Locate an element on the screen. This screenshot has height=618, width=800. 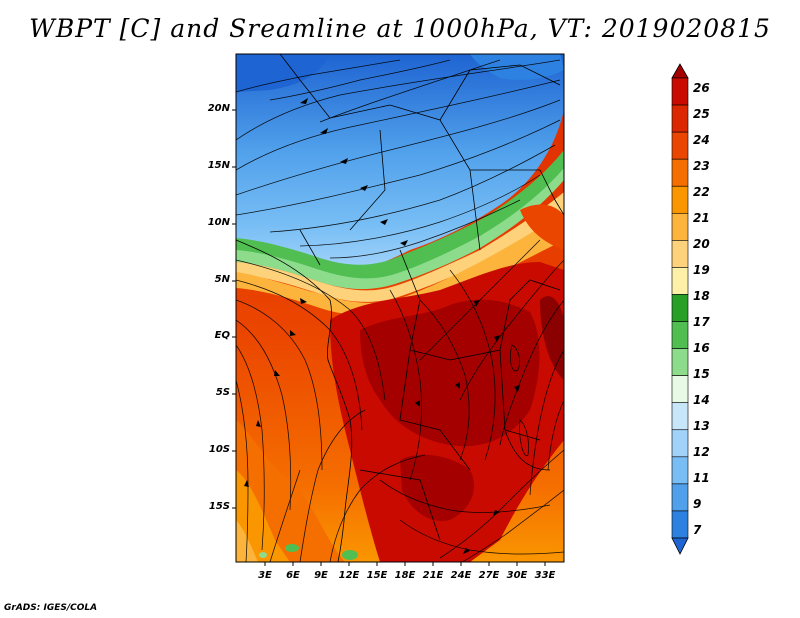
colorbar-bottom-arrow is located at coordinates (680, 546).